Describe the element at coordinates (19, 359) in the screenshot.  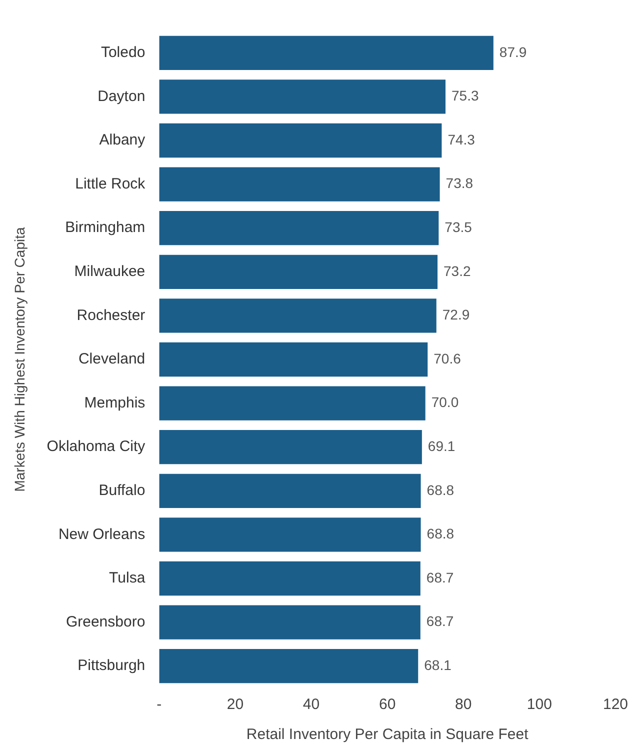
I see `y-axis-title: Markets With Highest Inventory Per Capita` at that location.